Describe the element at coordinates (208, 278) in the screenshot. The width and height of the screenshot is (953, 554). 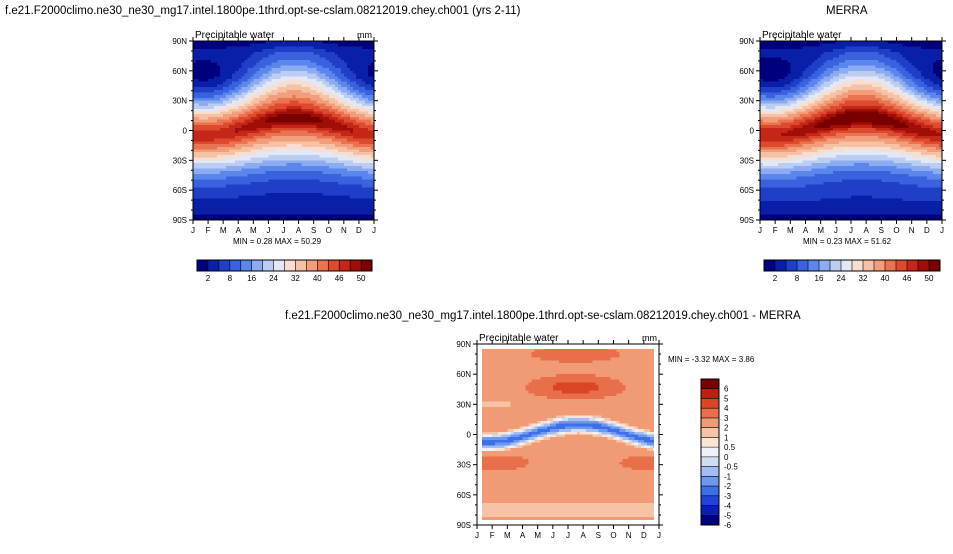
I see `colorbar-label: 2` at that location.